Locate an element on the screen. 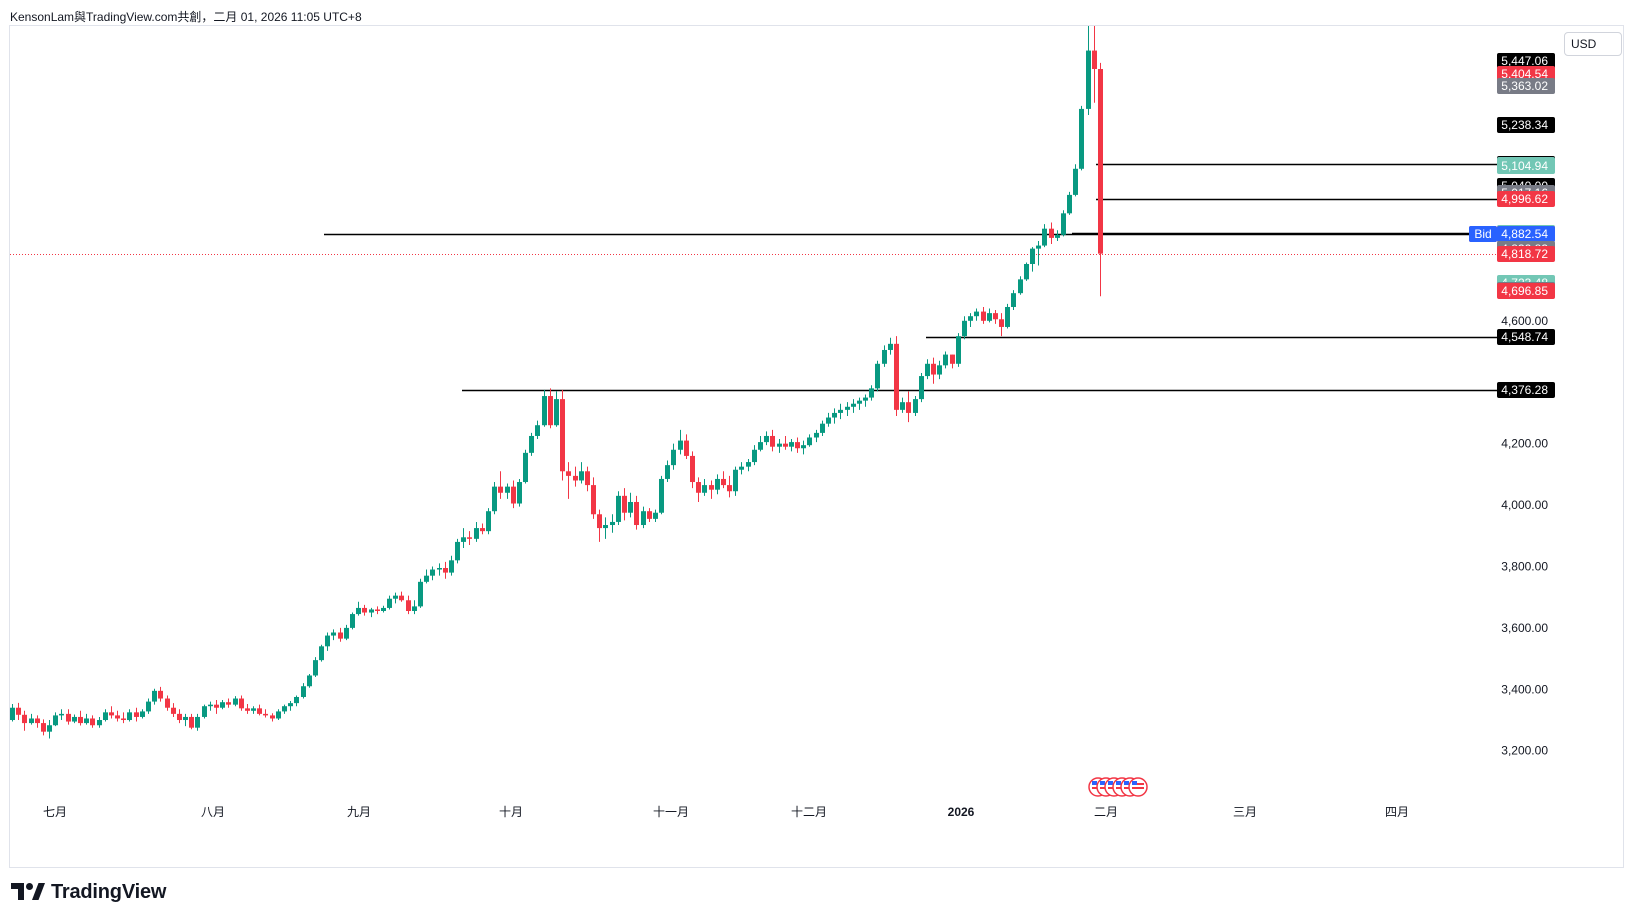 Image resolution: width=1634 pixels, height=921 pixels. time-axis-label: 三月 is located at coordinates (1245, 812).